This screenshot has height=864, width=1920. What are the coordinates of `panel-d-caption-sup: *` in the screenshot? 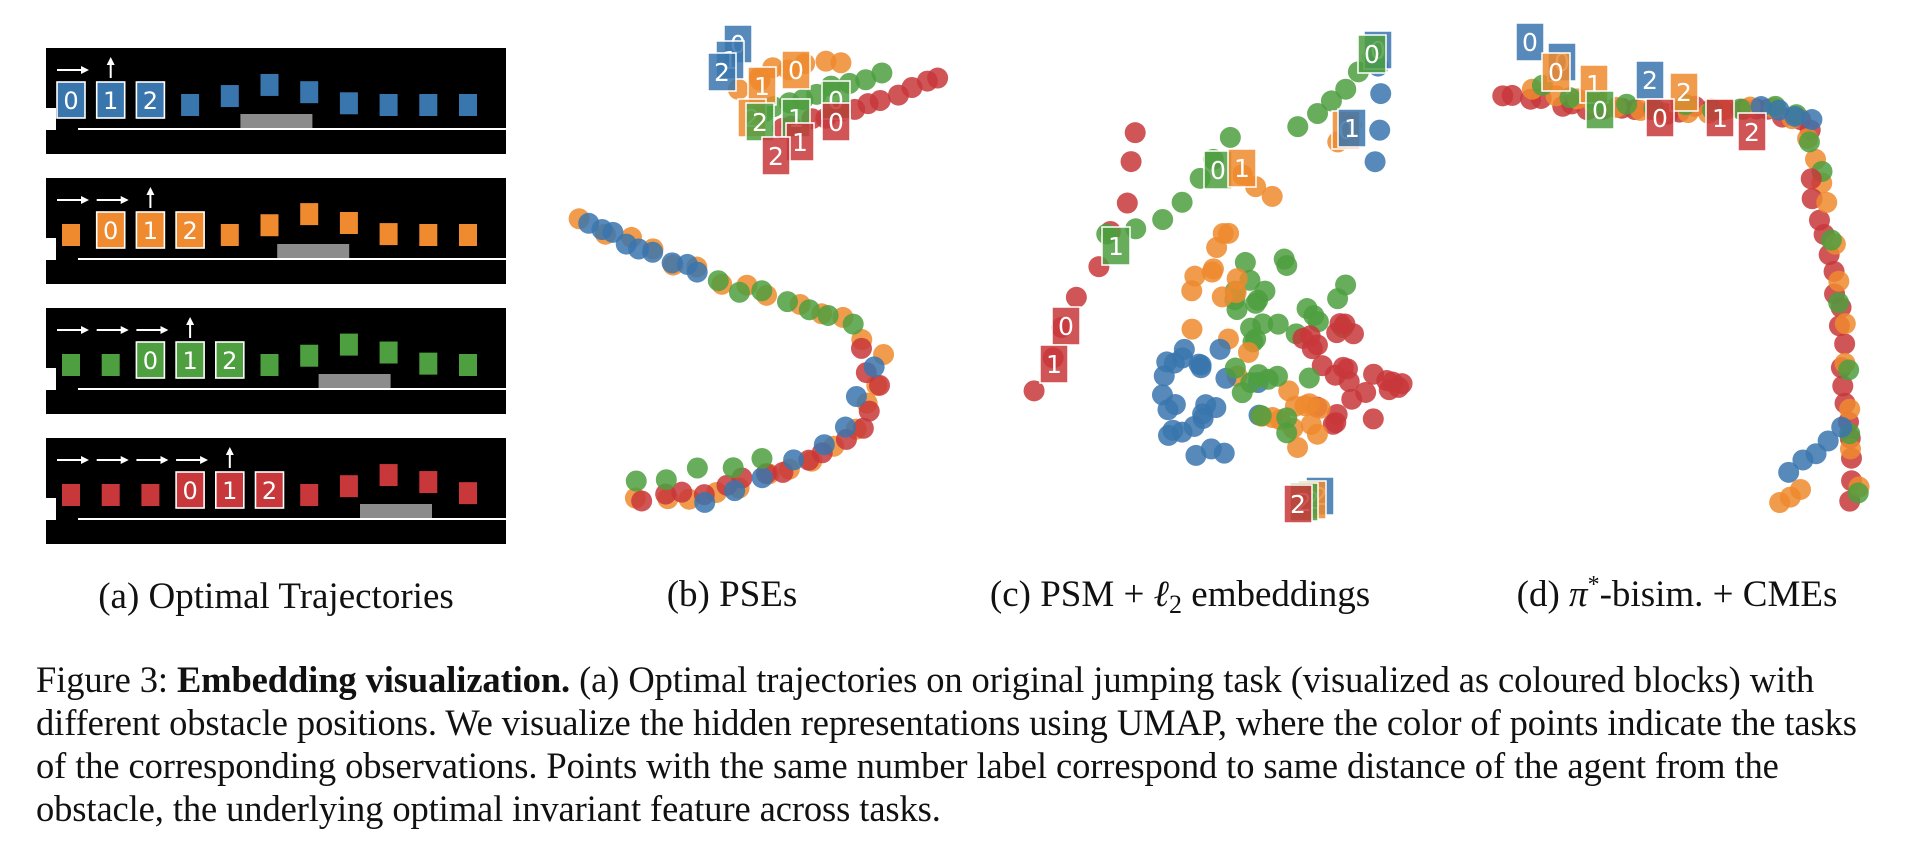 It's located at (1594, 585).